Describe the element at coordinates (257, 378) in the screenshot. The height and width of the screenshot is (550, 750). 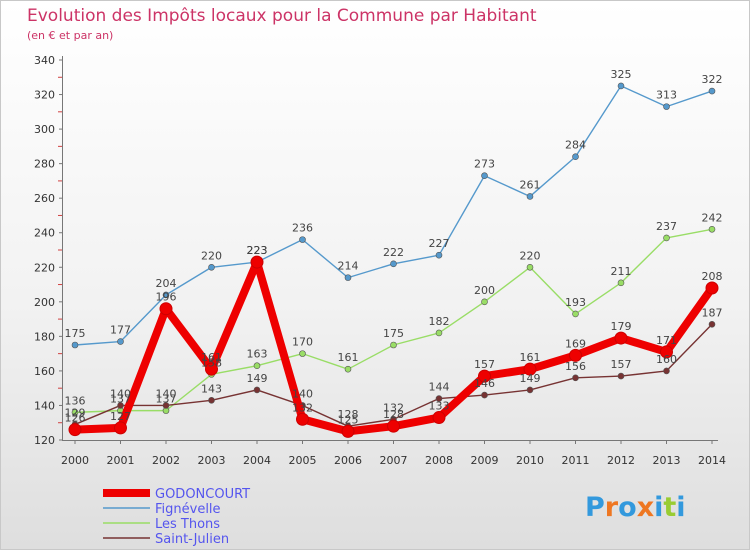
I see `data-label: 149` at that location.